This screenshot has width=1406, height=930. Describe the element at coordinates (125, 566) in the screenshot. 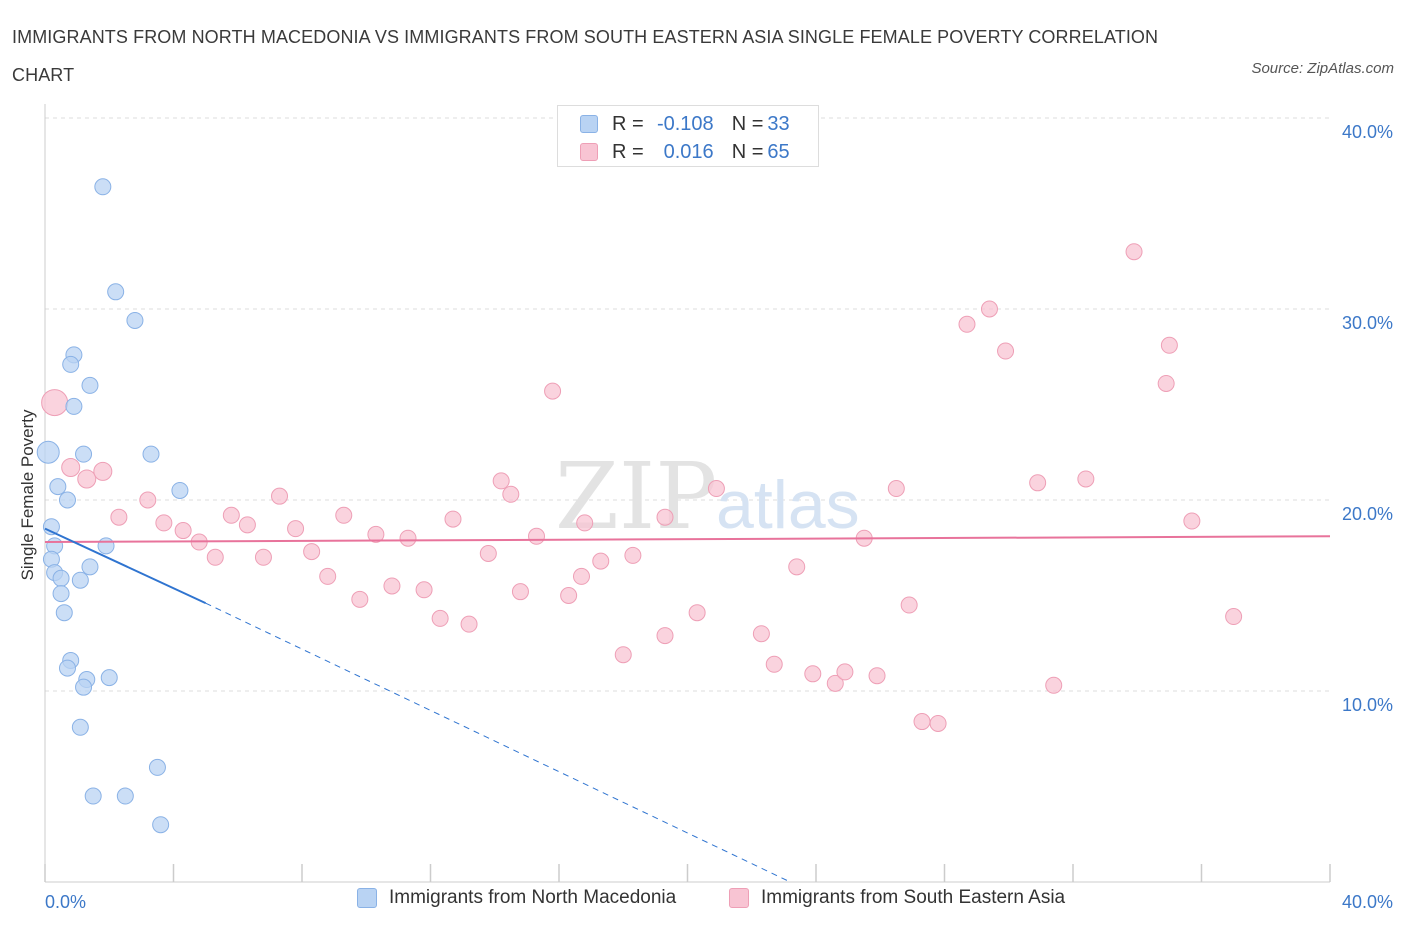

I see `trend-line-north-macedonia` at that location.